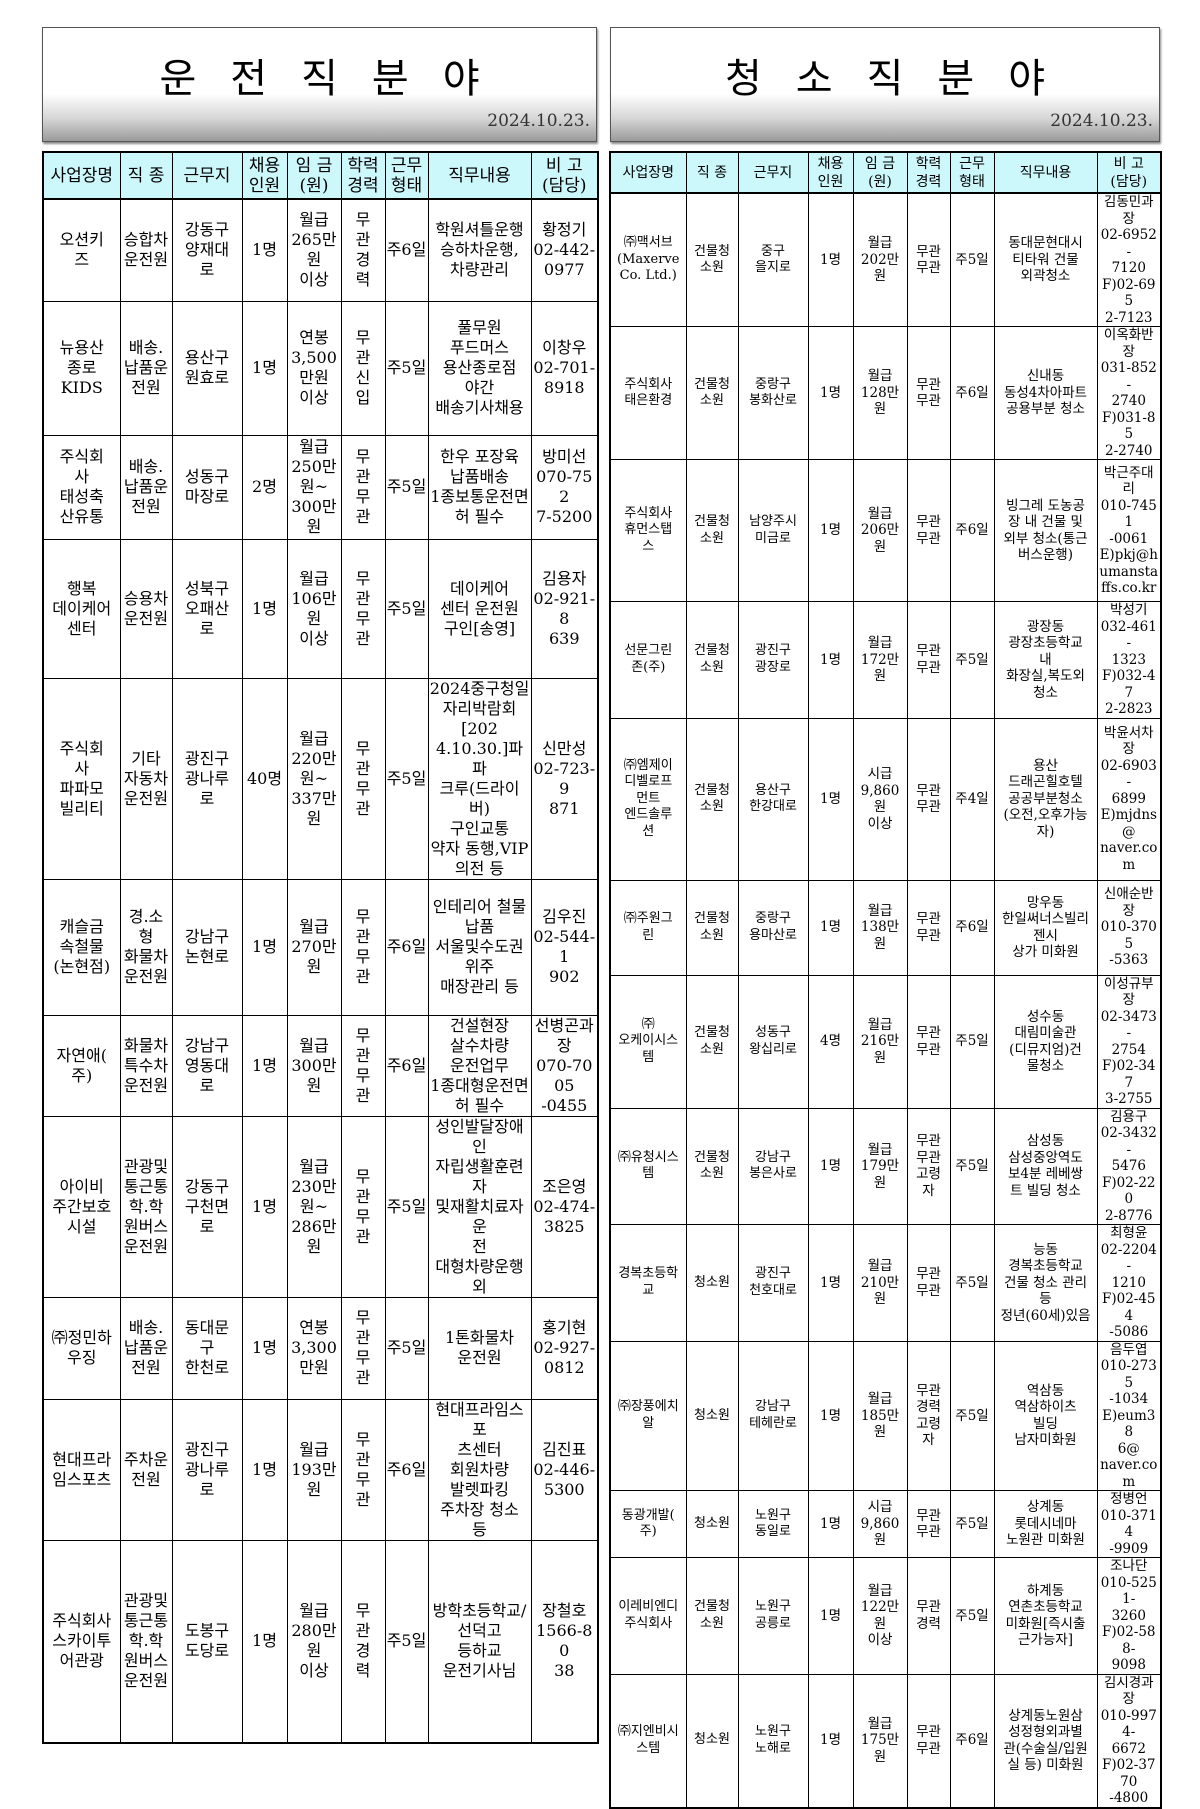  Describe the element at coordinates (207, 1348) in the screenshot. I see `cell-location: 동대문 구 한천로` at that location.